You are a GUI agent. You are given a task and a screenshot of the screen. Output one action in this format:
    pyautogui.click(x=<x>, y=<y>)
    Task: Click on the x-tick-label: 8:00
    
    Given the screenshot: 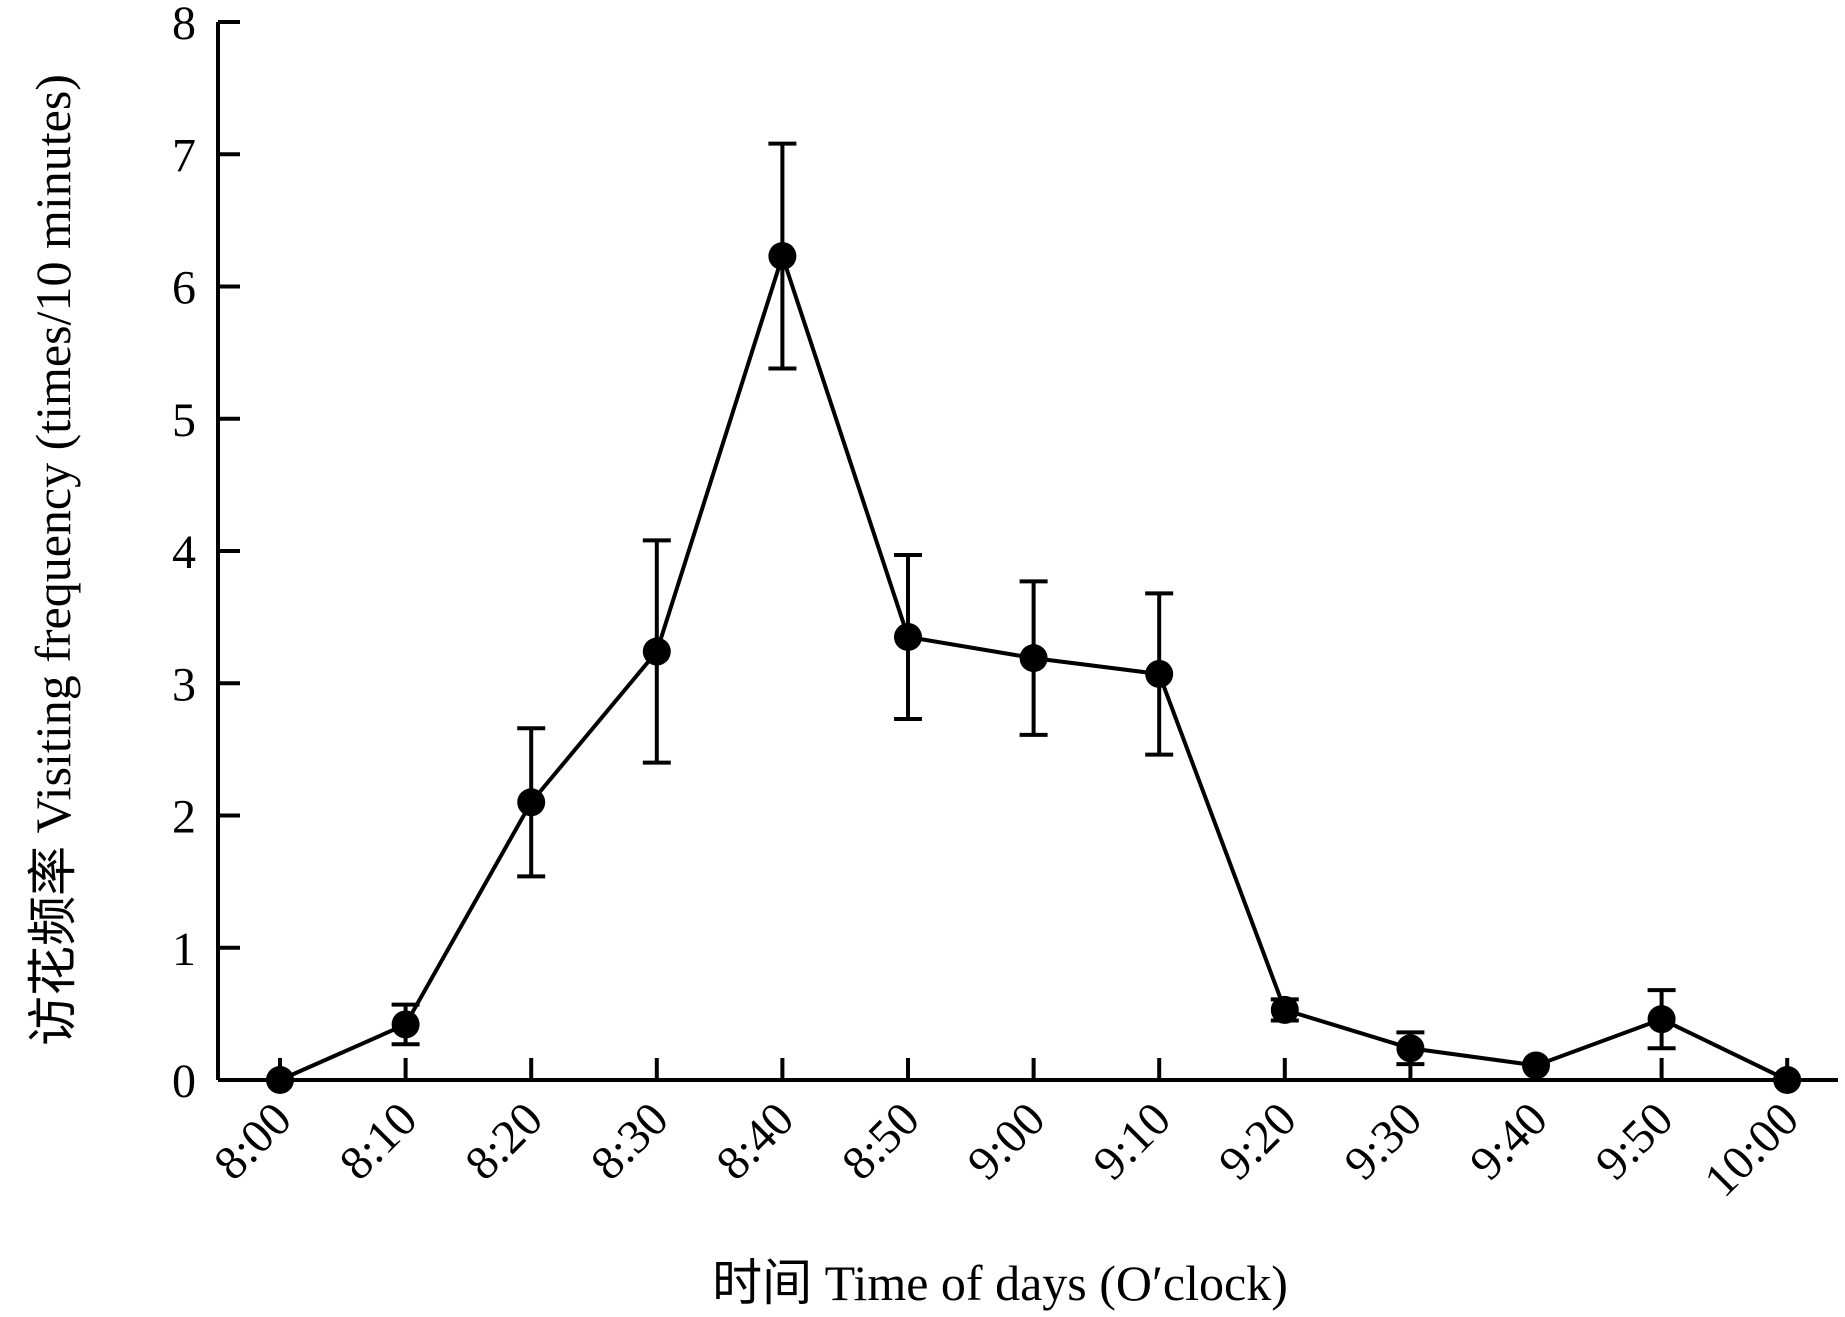 What is the action you would take?
    pyautogui.click(x=253, y=1141)
    